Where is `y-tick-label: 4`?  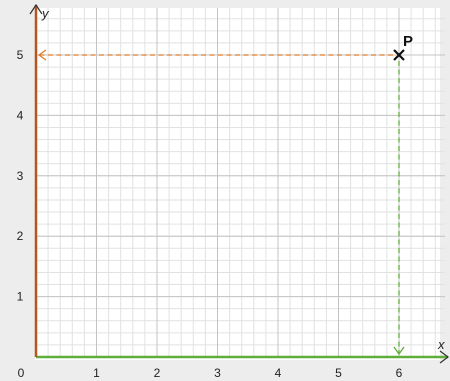 y-tick-label: 4 is located at coordinates (20, 115).